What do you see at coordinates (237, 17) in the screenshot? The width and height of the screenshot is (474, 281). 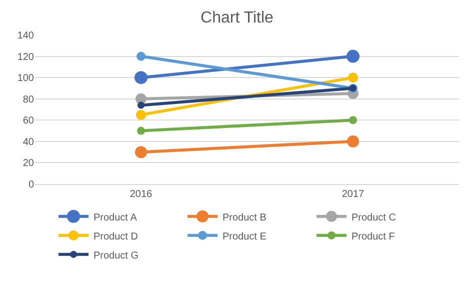 I see `chart-title: Chart Title` at bounding box center [237, 17].